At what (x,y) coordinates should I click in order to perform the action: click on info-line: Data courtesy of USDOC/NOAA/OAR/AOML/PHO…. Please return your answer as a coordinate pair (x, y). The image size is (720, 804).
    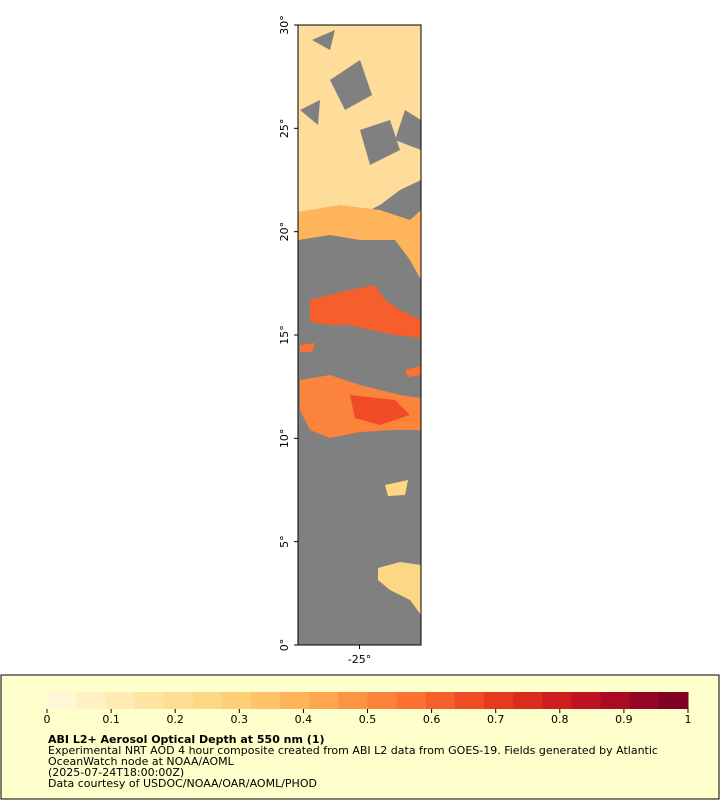
    Looking at the image, I should click on (182, 783).